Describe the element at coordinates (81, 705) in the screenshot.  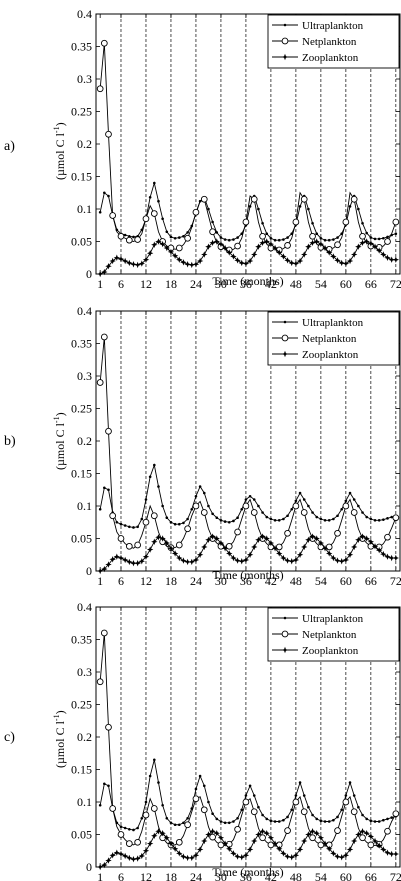
I see `y-tick-label: 0.25` at that location.